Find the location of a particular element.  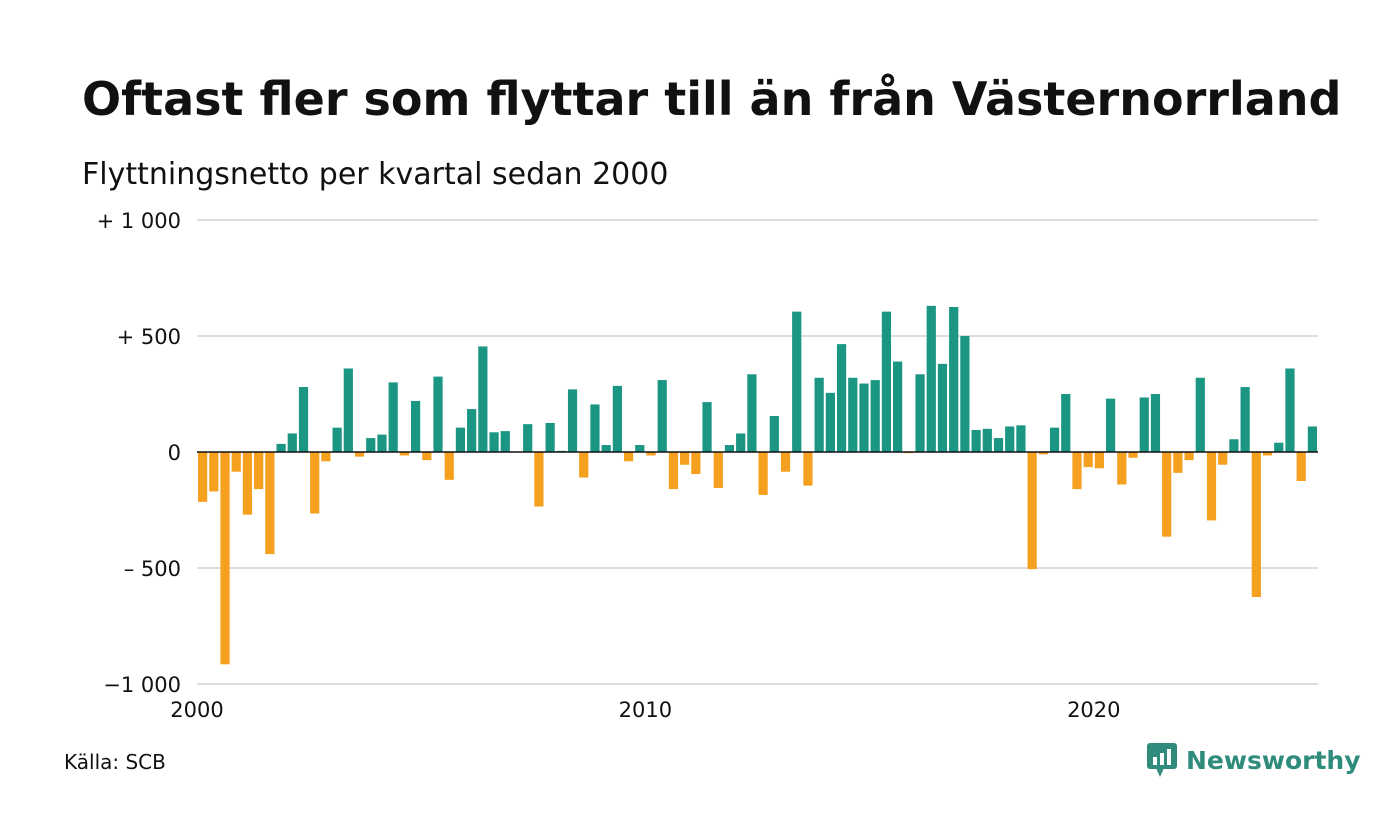

newsworthy-logo-icon is located at coordinates (1162, 760).